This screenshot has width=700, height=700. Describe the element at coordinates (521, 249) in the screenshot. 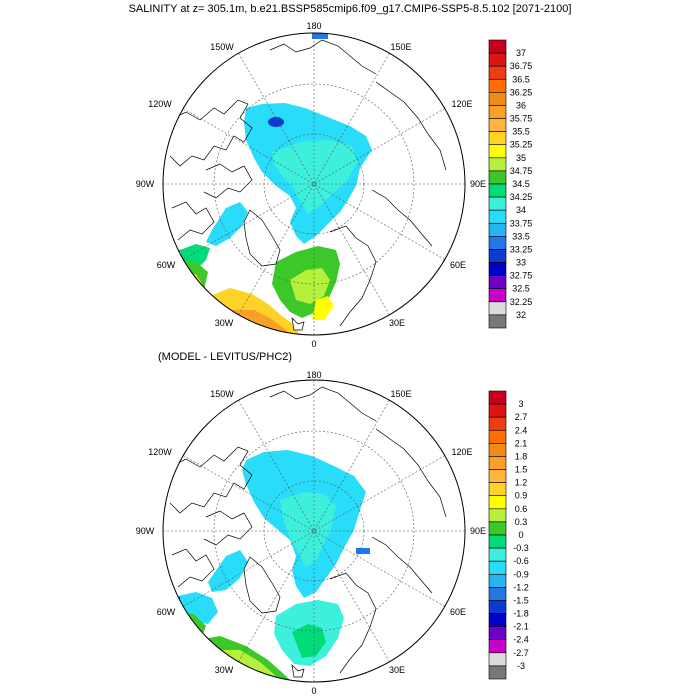

I see `salinity-colorbar-label: 33.25` at that location.